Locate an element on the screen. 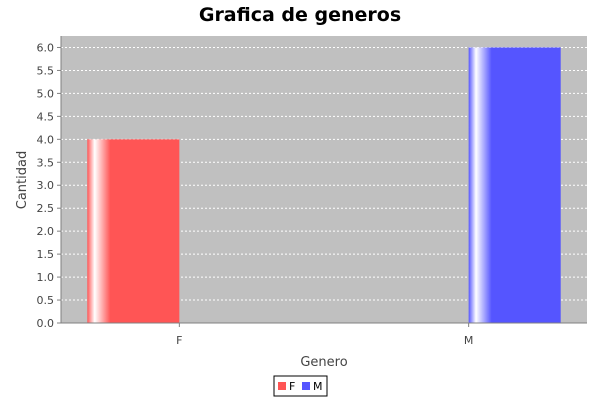  y-tick-label: 5.0 is located at coordinates (46, 93).